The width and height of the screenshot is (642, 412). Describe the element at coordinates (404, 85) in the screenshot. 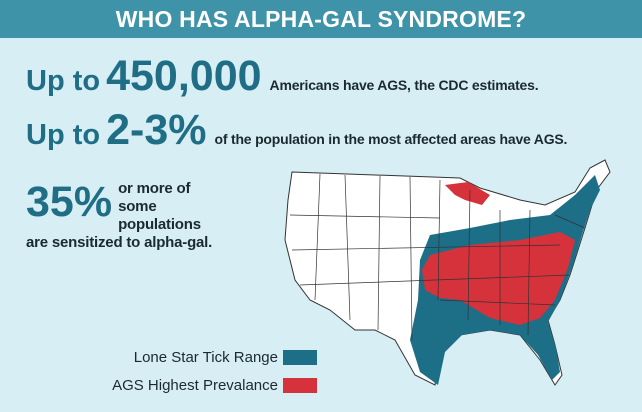

I see `fact-text: Americans have AGS, the CDC estimates.` at that location.